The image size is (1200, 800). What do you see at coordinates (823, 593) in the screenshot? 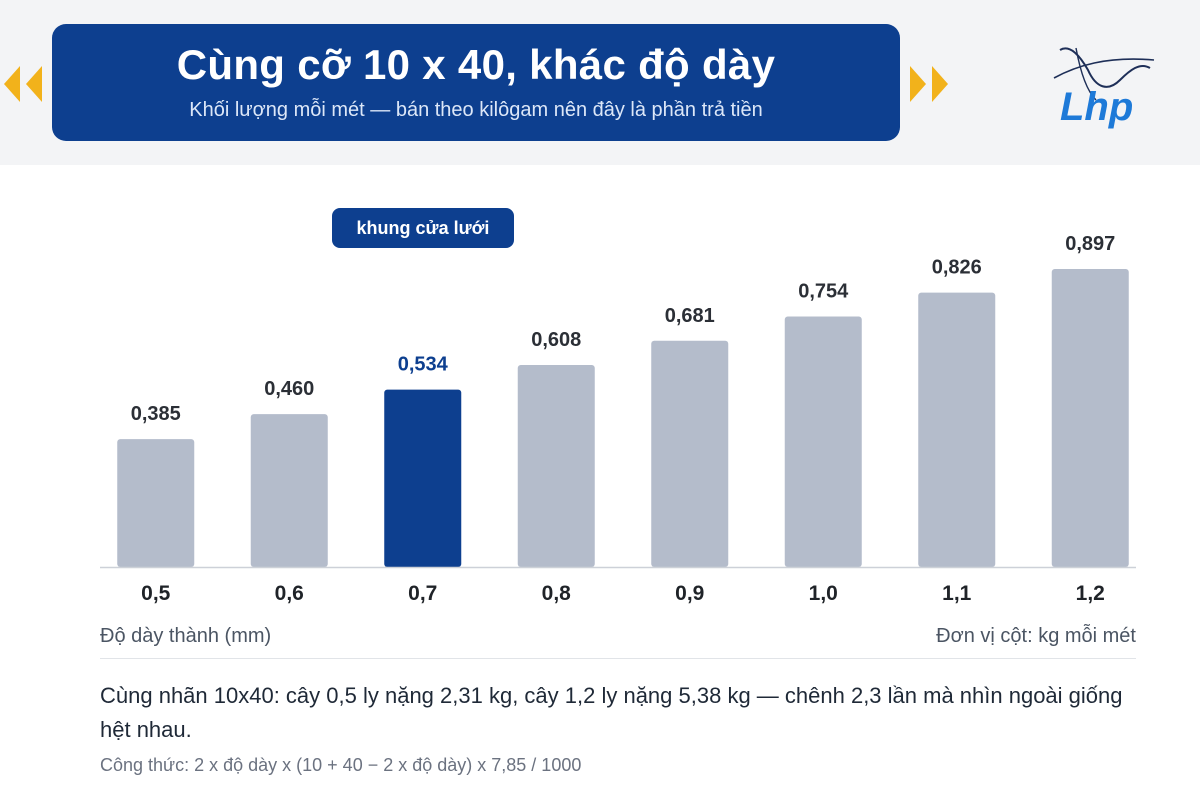
I see `x-tick-label: 1,0` at bounding box center [823, 593].